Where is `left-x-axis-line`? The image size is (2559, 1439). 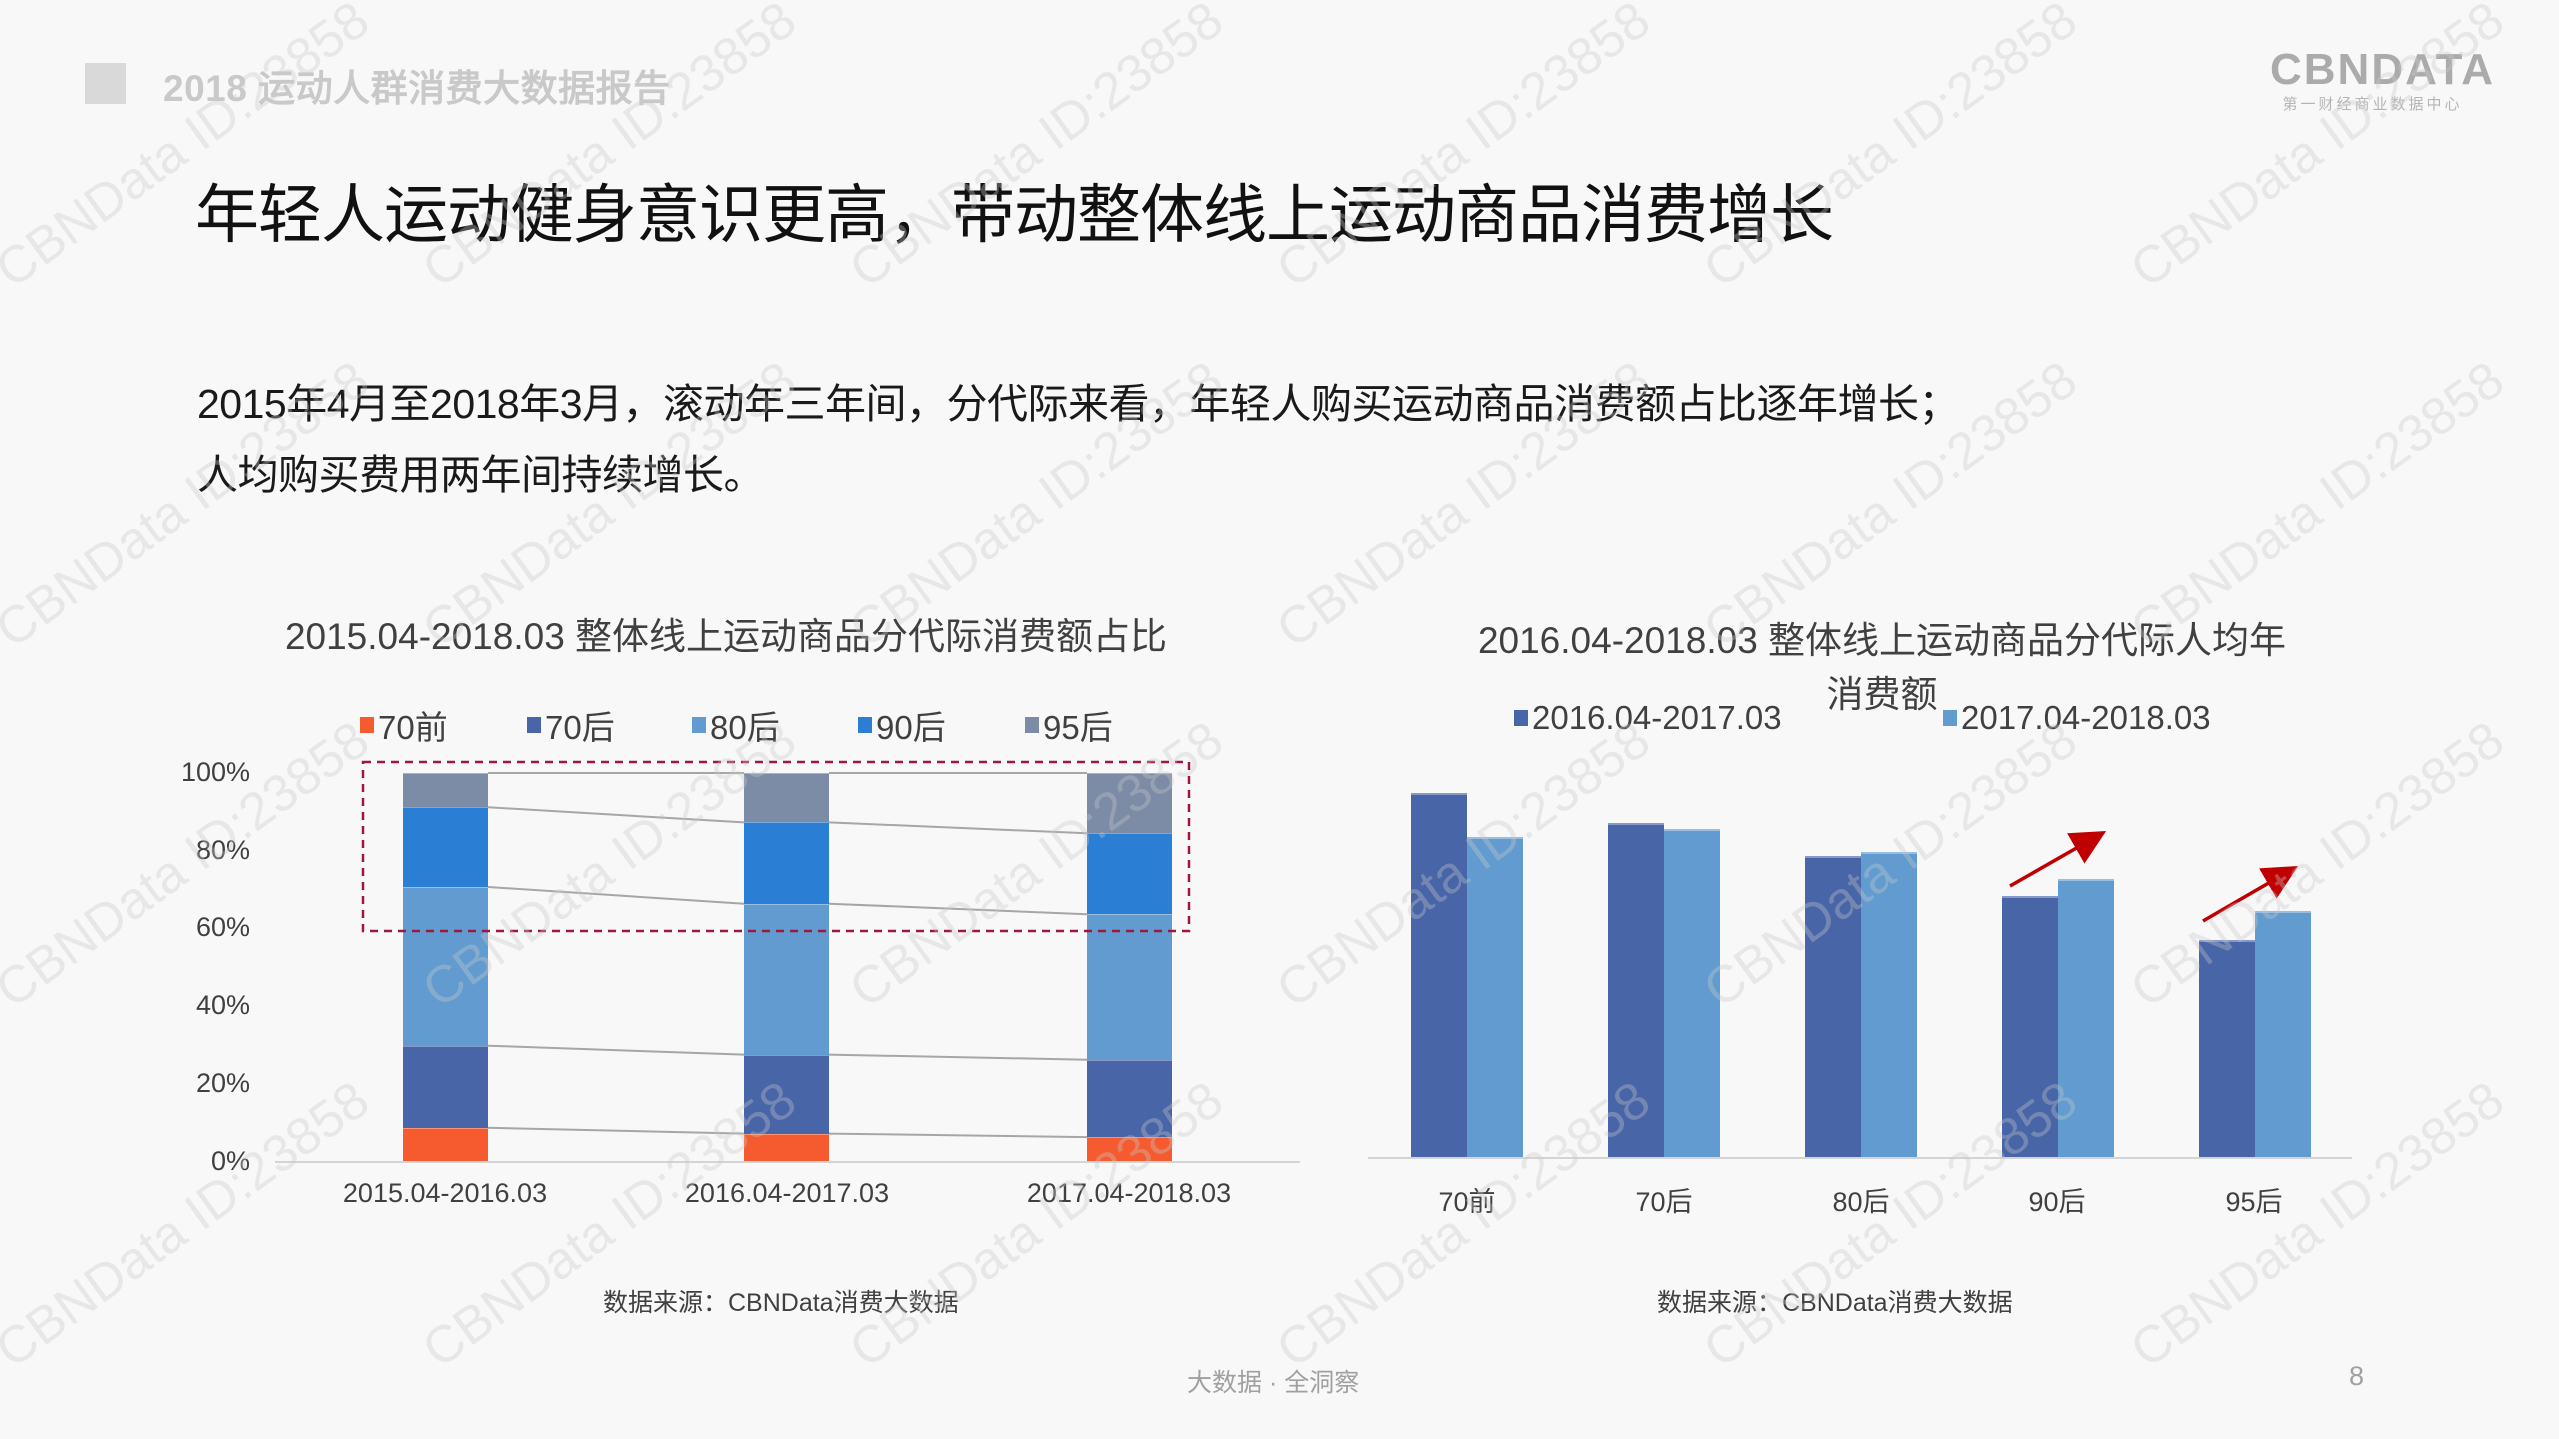
left-x-axis-line is located at coordinates (787, 1162).